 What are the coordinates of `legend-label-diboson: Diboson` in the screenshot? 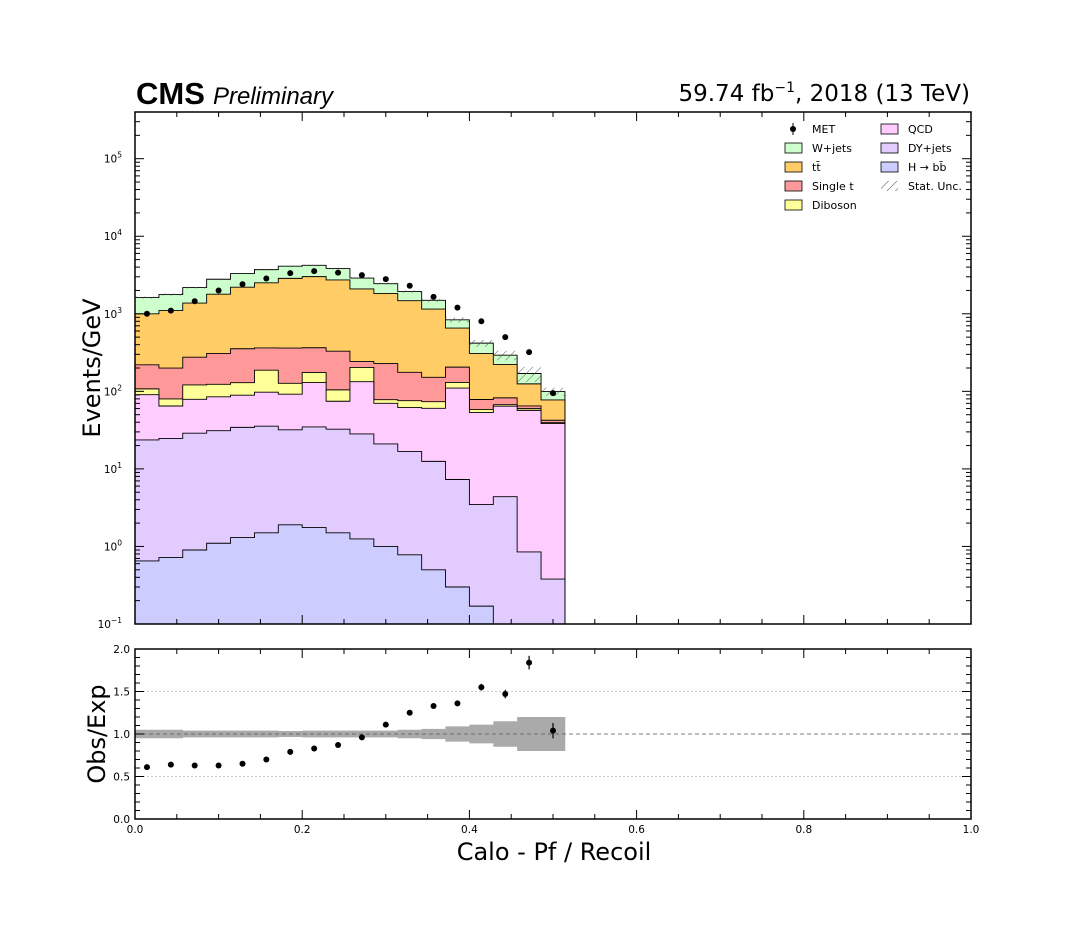 It's located at (834, 205).